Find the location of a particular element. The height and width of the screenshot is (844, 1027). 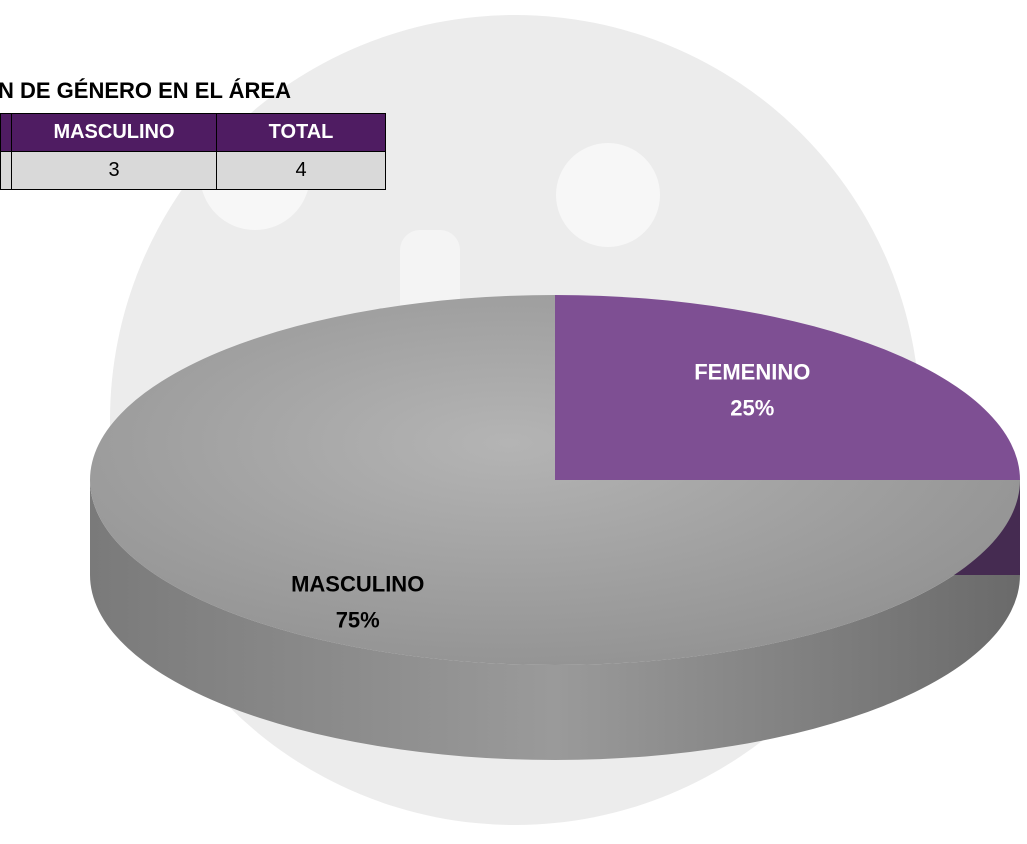

pie-slice is located at coordinates (787, 387).